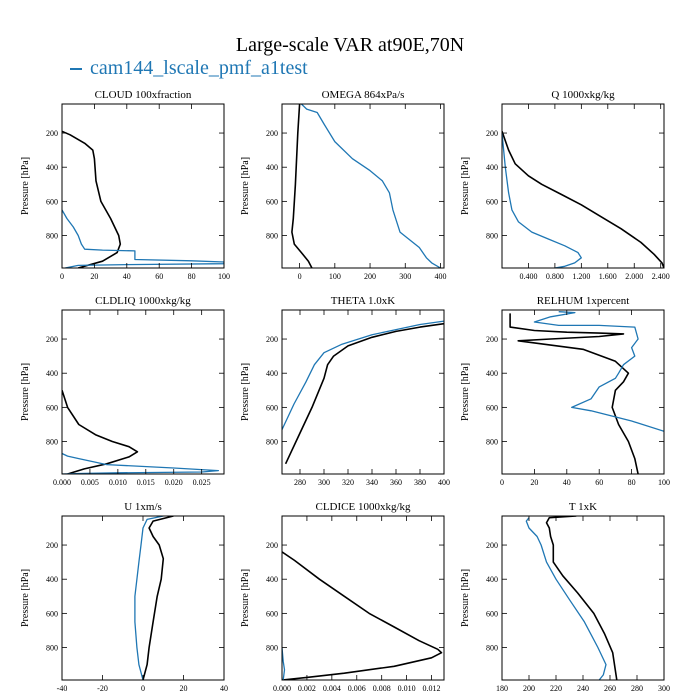 The height and width of the screenshot is (700, 700). I want to click on x-tick-label: -20, so click(102, 688).